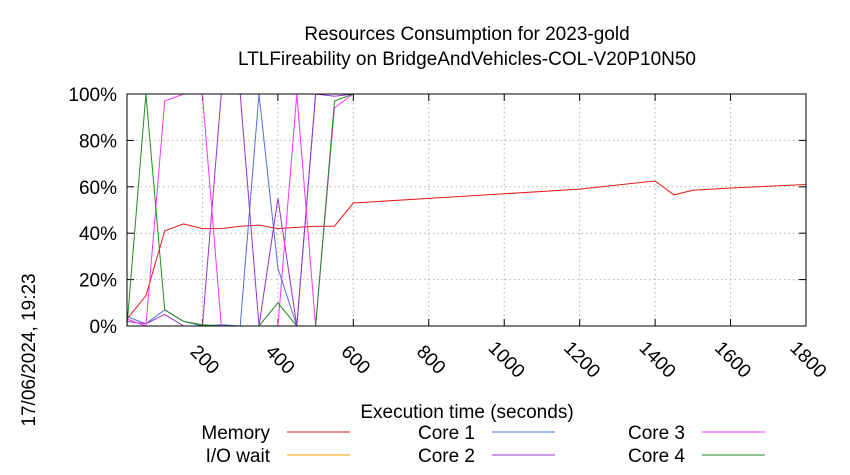 The height and width of the screenshot is (475, 850). What do you see at coordinates (235, 433) in the screenshot?
I see `legend-label: Memory` at bounding box center [235, 433].